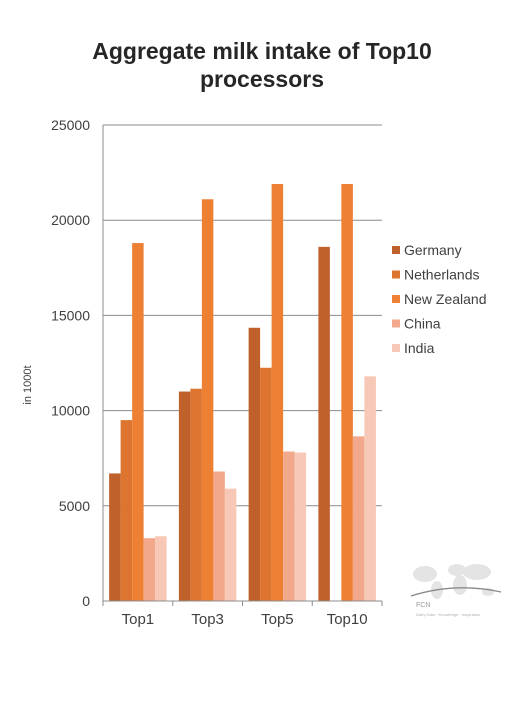 The image size is (524, 720). What do you see at coordinates (445, 299) in the screenshot?
I see `legend-label: New Zealand` at bounding box center [445, 299].